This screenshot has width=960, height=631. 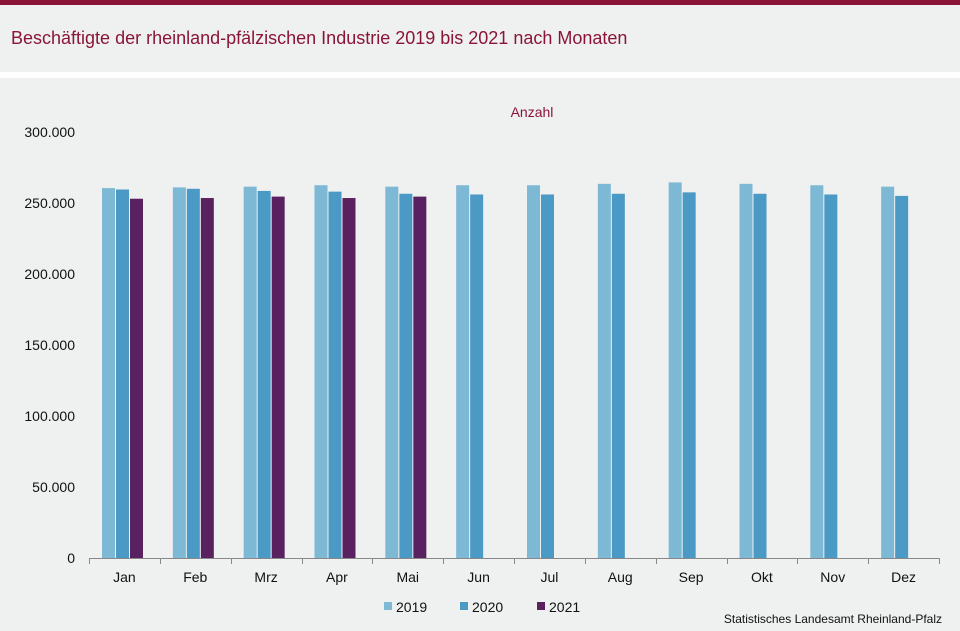 I want to click on unit-label: Anzahl, so click(x=532, y=112).